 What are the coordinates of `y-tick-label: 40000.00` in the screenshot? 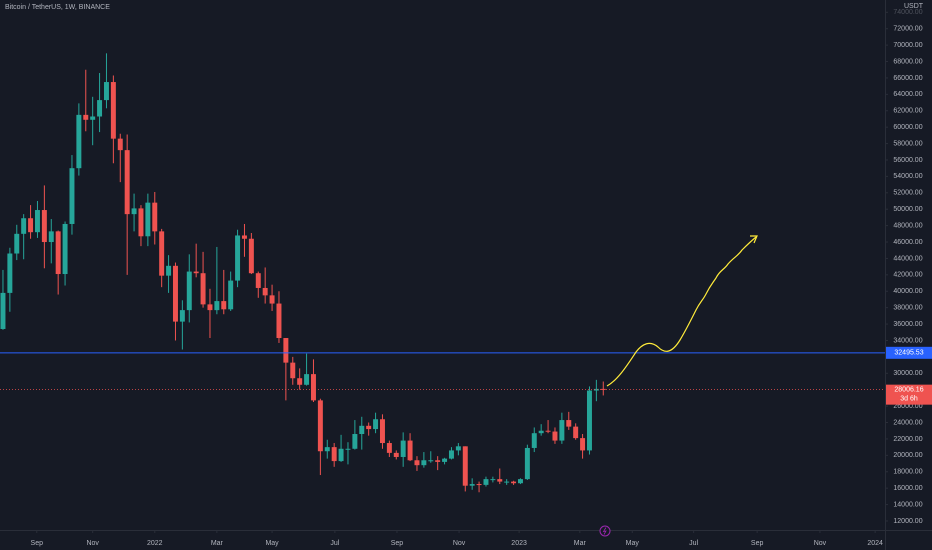 It's located at (907, 291).